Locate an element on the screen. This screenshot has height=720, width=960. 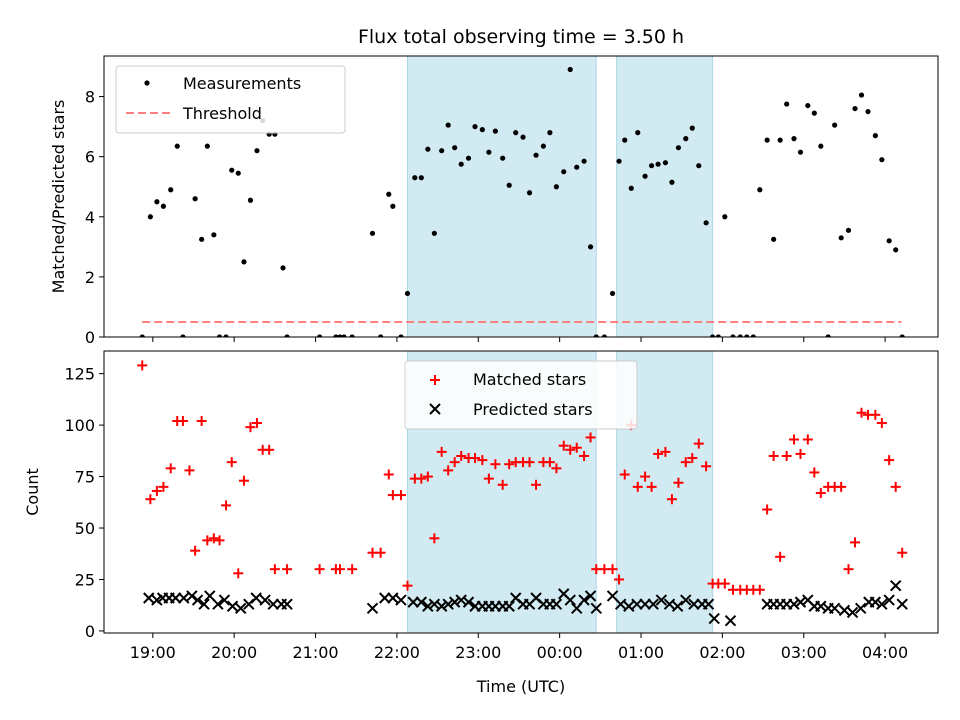
legend: Measurements Threshold is located at coordinates (230, 99).